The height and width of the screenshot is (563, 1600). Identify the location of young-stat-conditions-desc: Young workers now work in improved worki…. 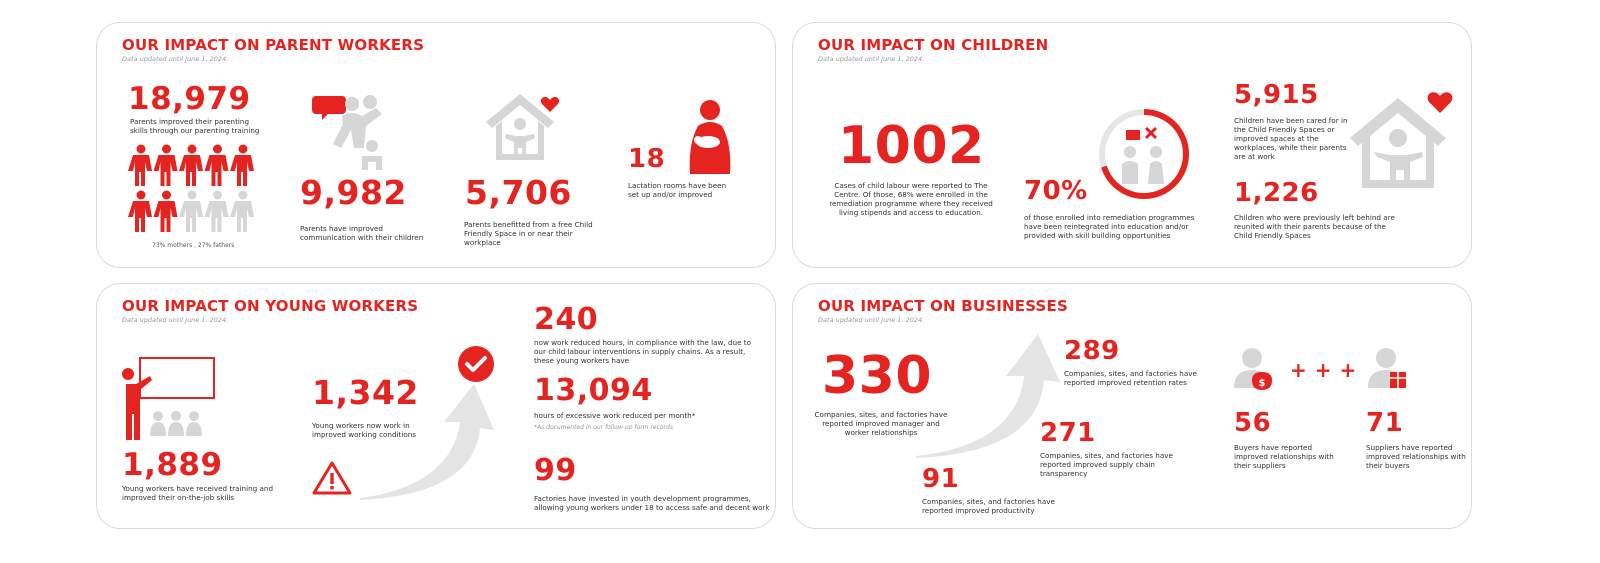
(364, 430).